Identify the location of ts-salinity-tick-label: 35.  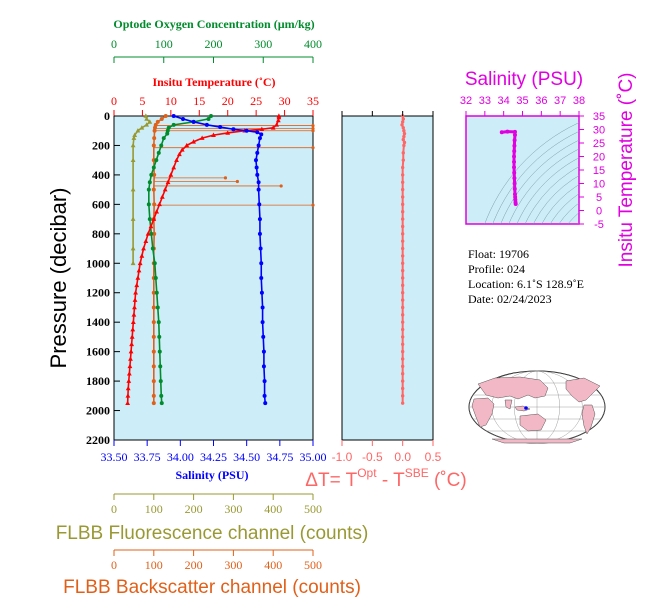
(522, 101).